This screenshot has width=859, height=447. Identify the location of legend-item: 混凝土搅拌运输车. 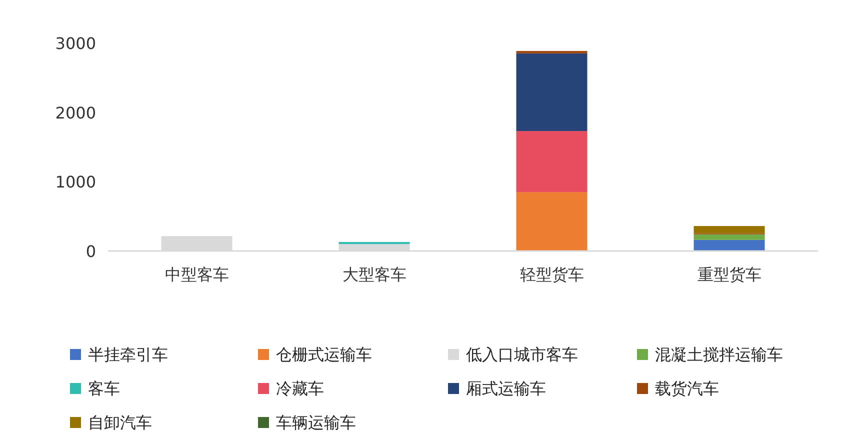
(710, 354).